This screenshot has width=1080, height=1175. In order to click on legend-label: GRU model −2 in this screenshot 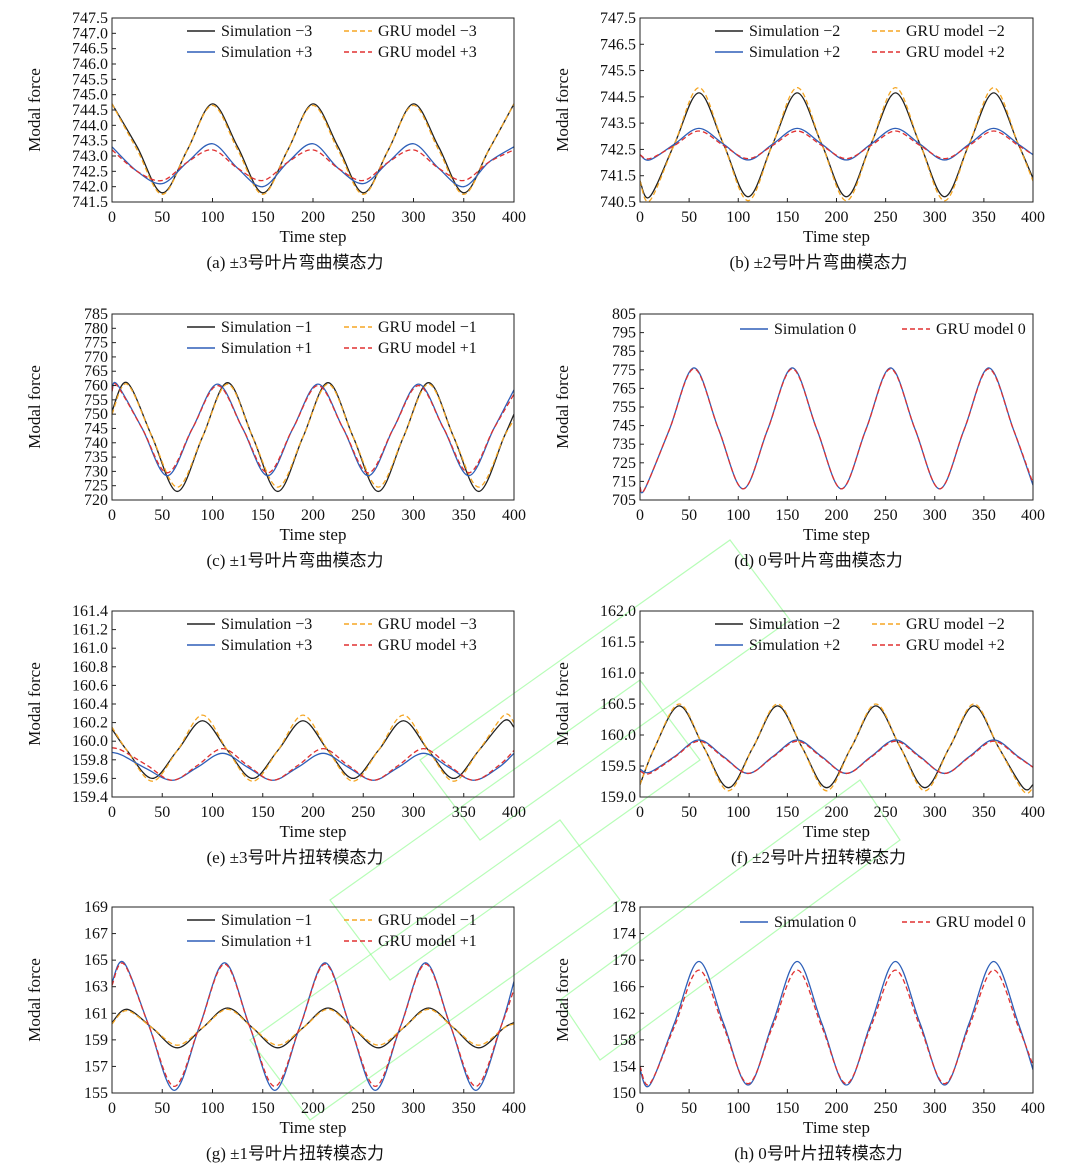, I will do `click(955, 31)`.